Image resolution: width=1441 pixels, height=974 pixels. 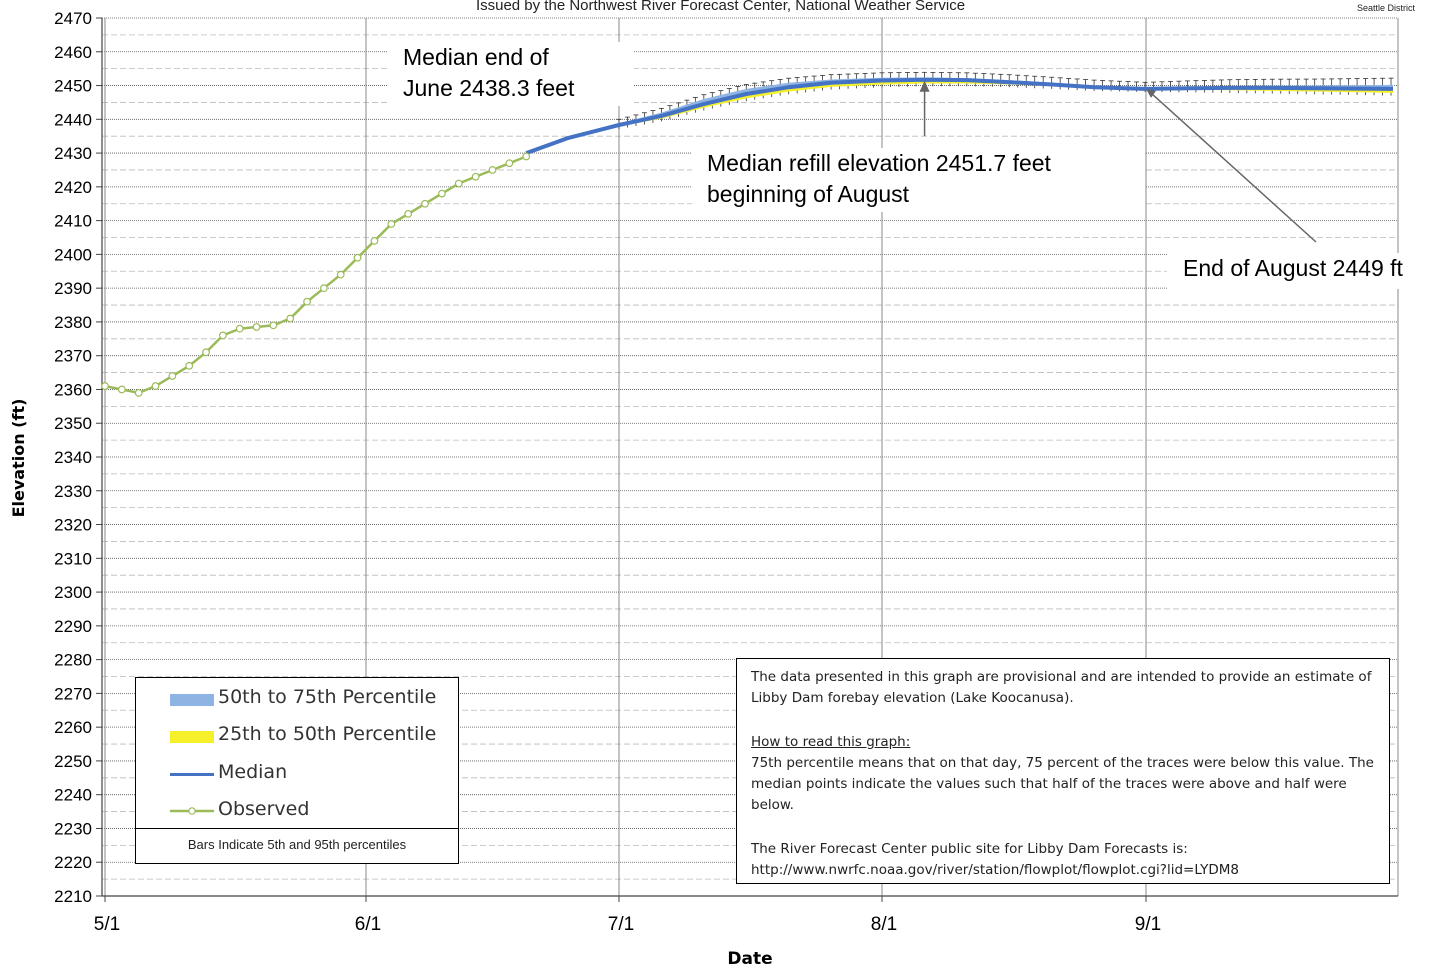 What do you see at coordinates (264, 809) in the screenshot?
I see `legend-label-observed: Observed` at bounding box center [264, 809].